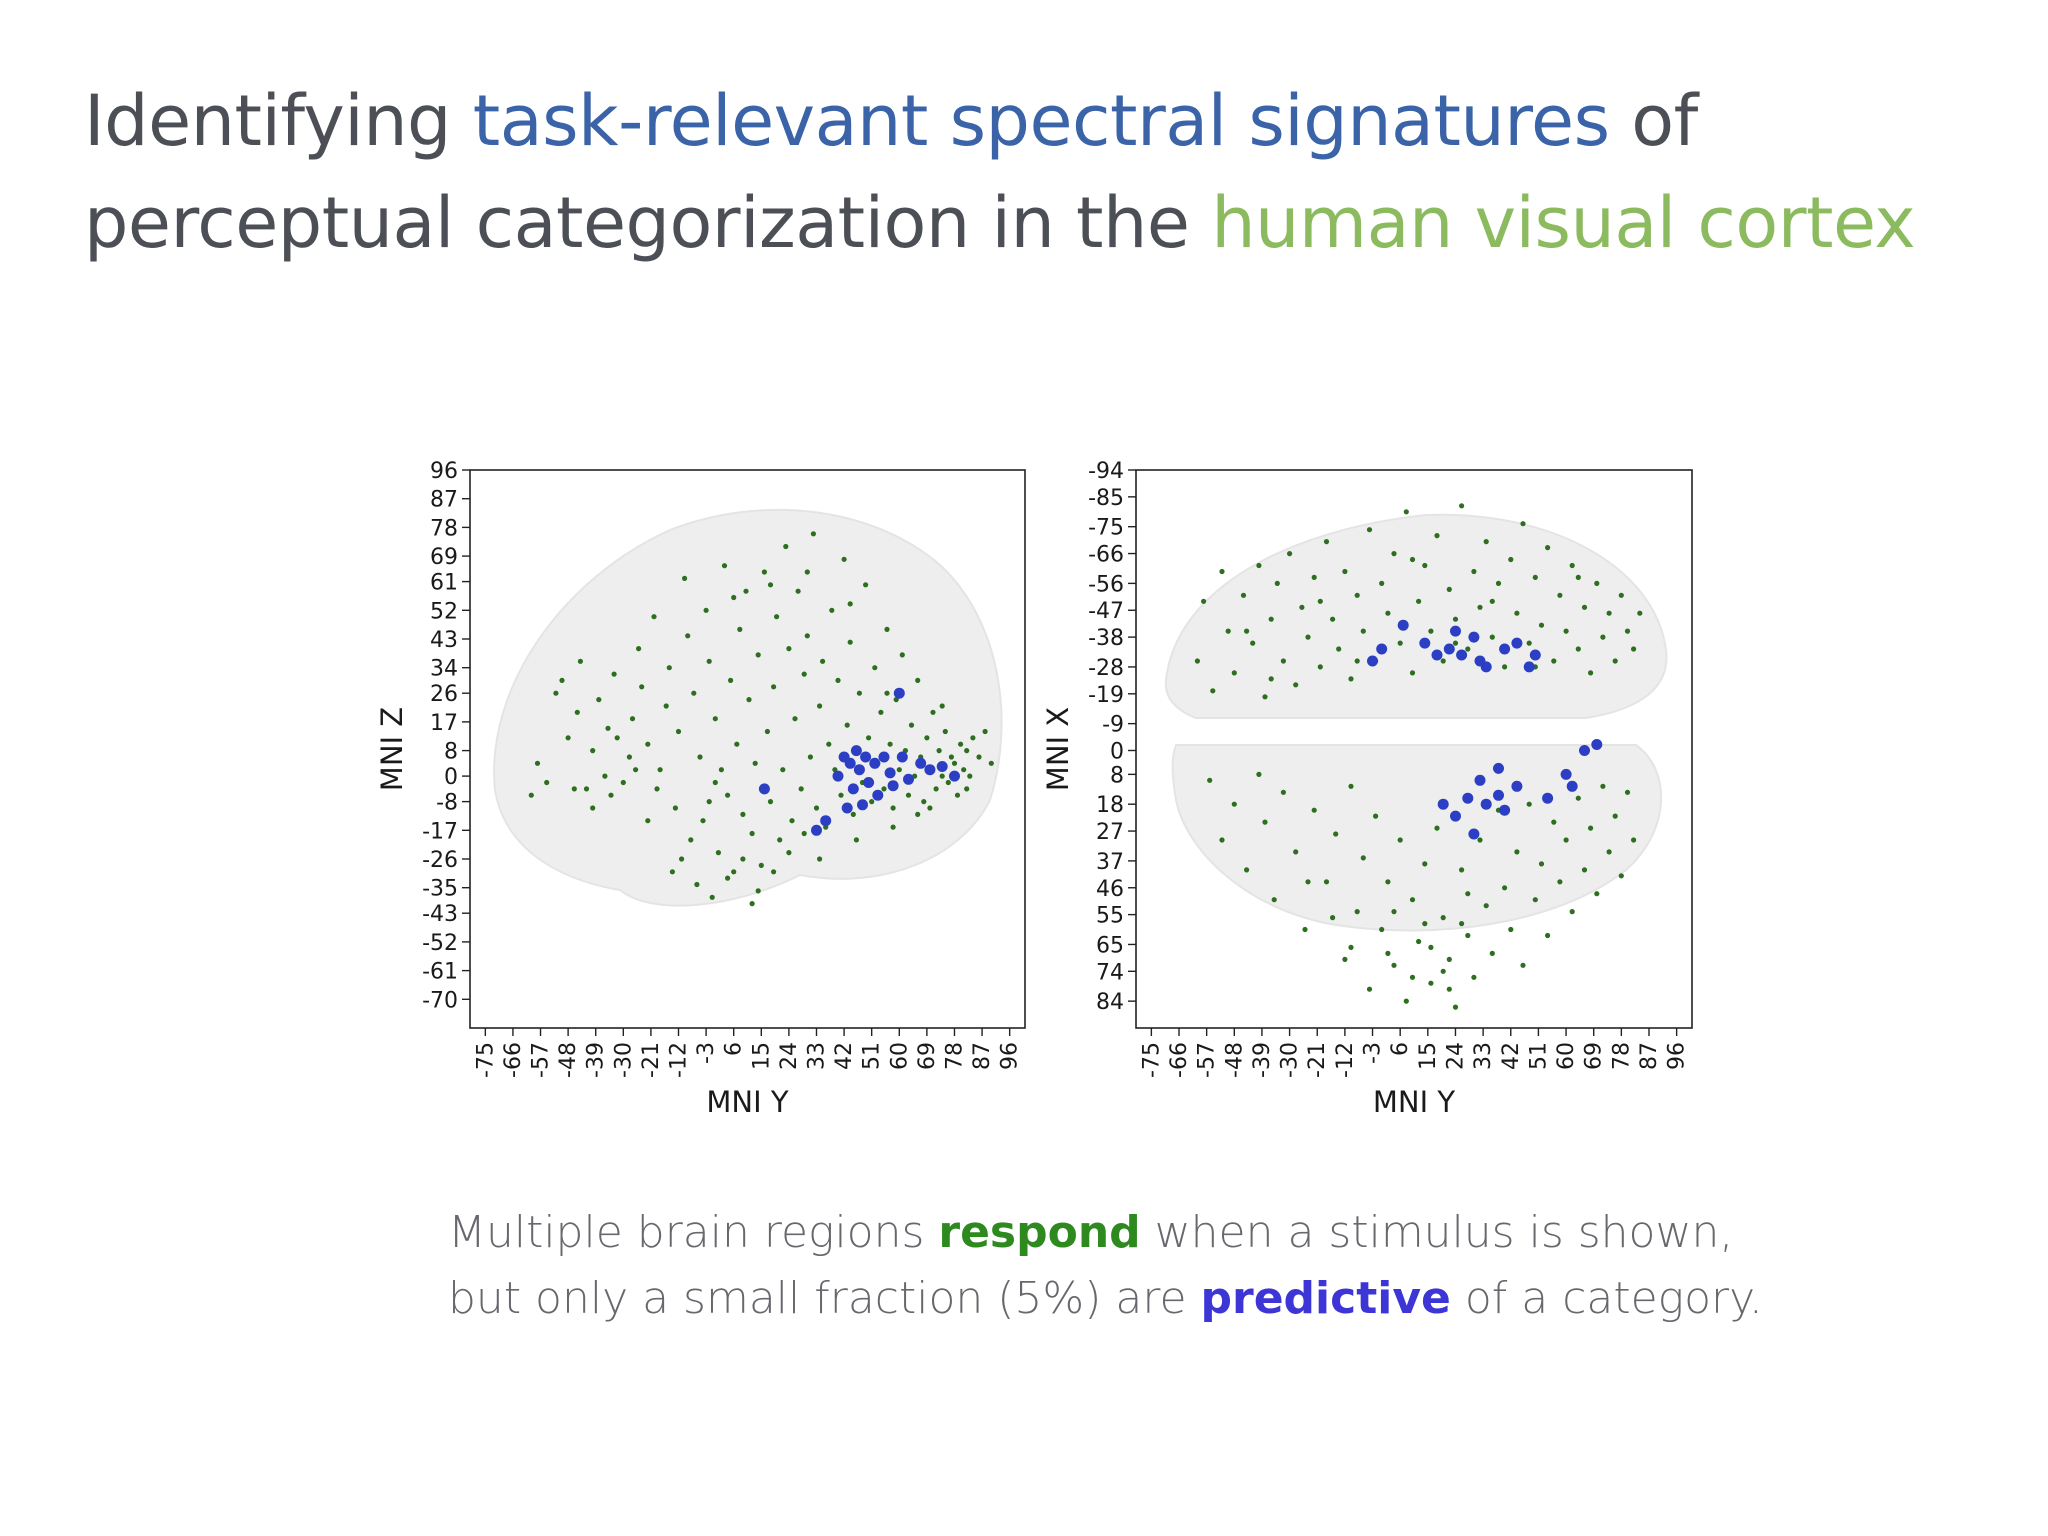 Image resolution: width=2048 pixels, height=1536 pixels. Describe the element at coordinates (982, 1056) in the screenshot. I see `x-tick-label: 87` at that location.